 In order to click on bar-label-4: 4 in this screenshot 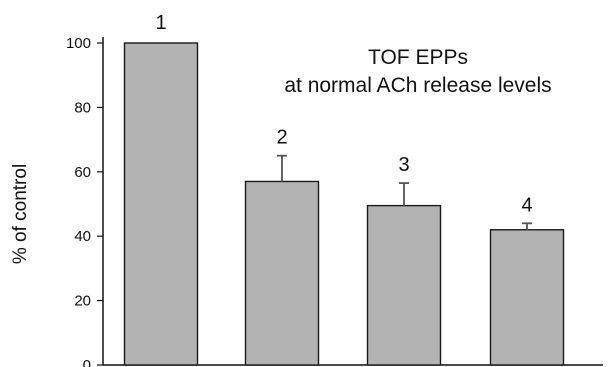, I will do `click(526, 205)`.